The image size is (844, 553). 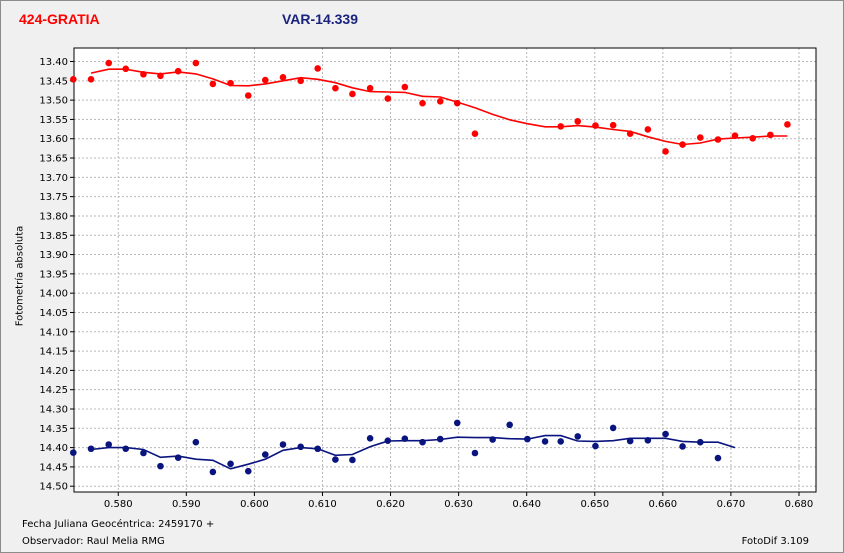 I want to click on x-tick-label: 0.590, so click(x=186, y=504).